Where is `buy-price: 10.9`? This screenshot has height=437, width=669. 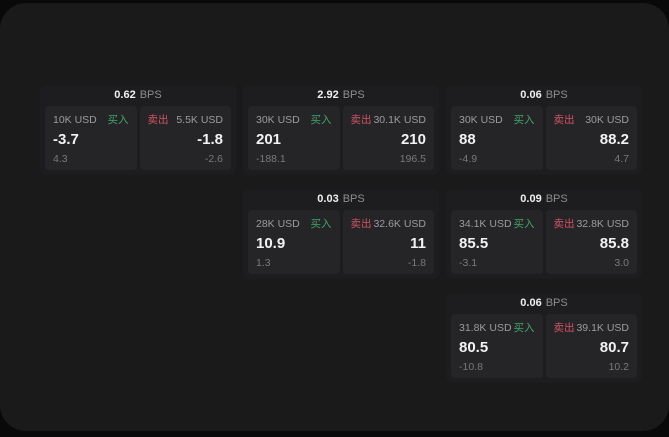 buy-price: 10.9 is located at coordinates (271, 243).